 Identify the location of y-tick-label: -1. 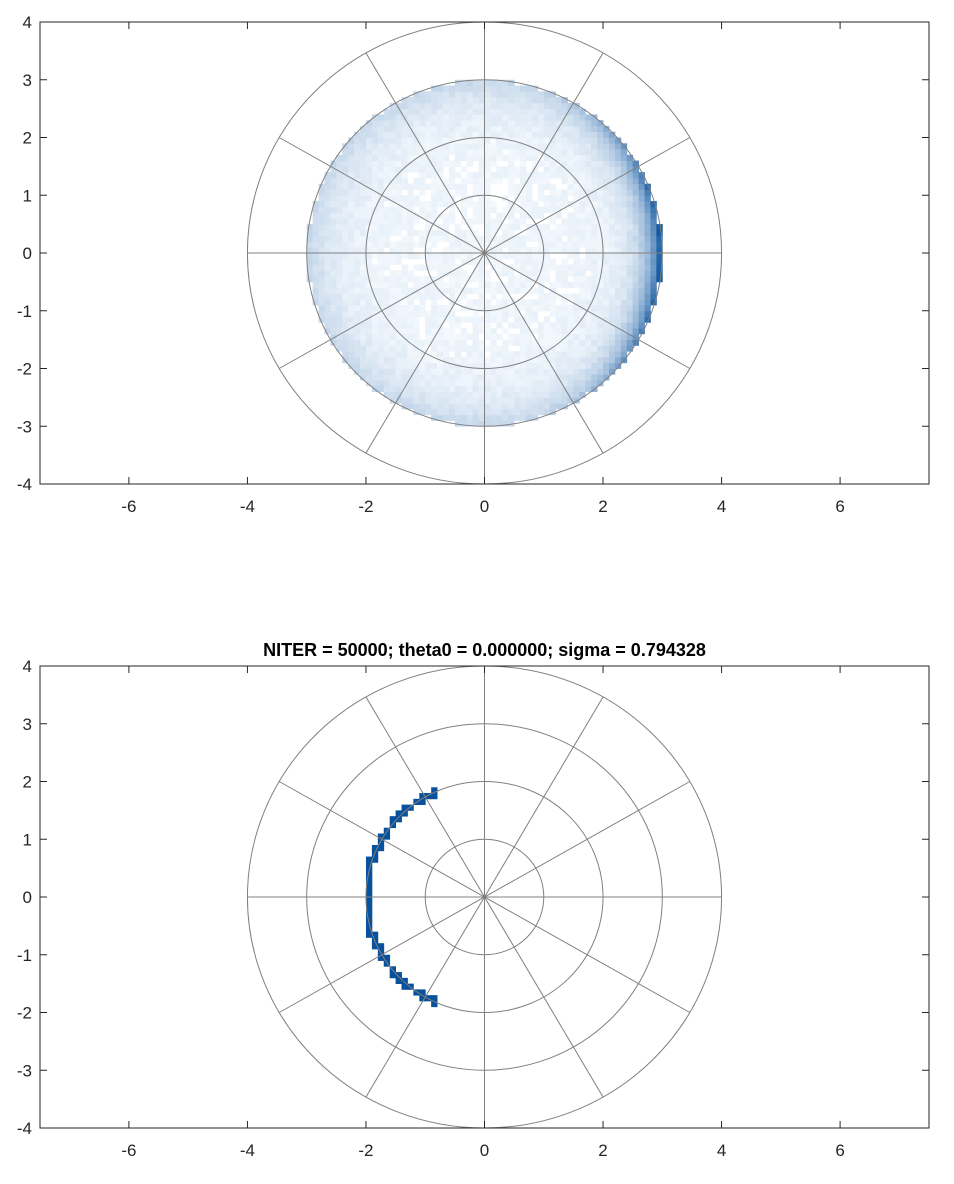
(24, 311).